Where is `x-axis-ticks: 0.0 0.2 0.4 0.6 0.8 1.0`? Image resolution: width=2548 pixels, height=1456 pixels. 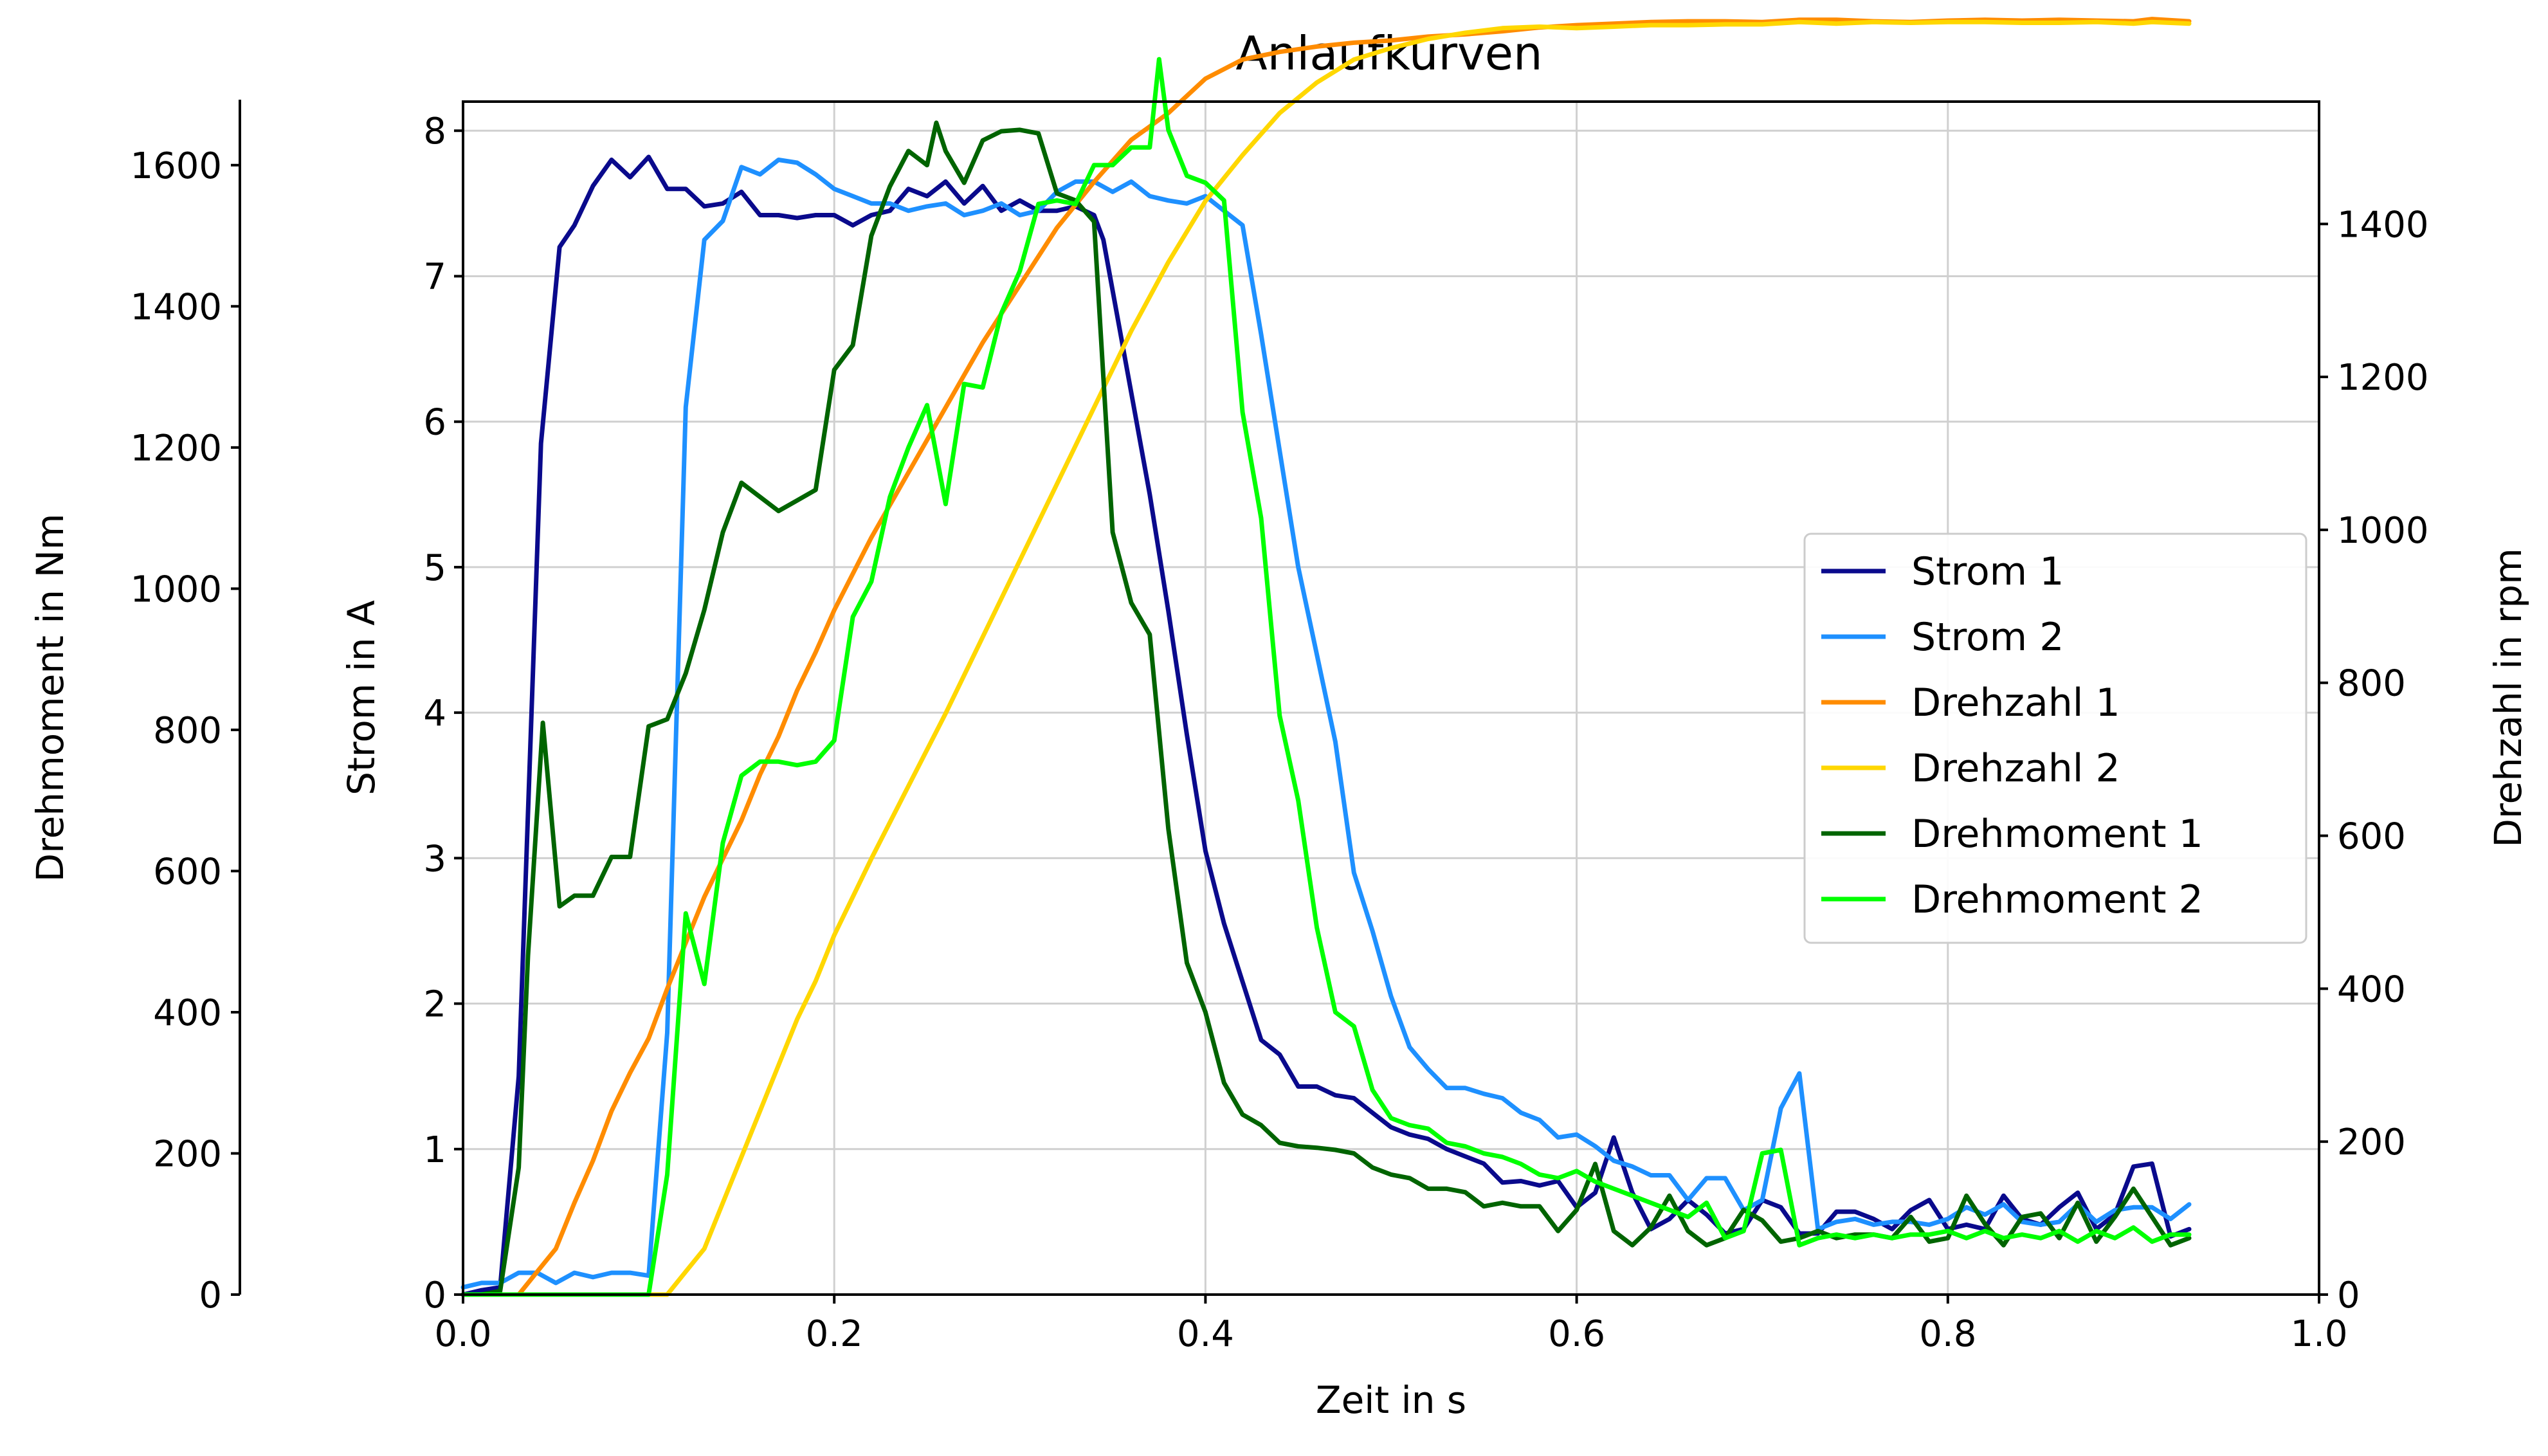
x-axis-ticks: 0.0 0.2 0.4 0.6 0.8 1.0 is located at coordinates (1391, 1325).